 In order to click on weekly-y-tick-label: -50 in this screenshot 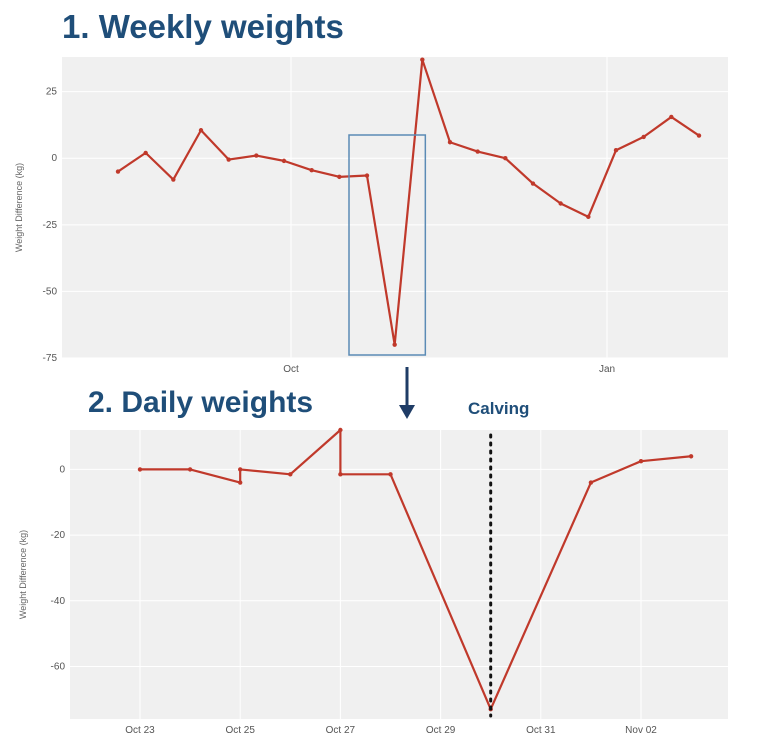, I will do `click(50, 291)`.